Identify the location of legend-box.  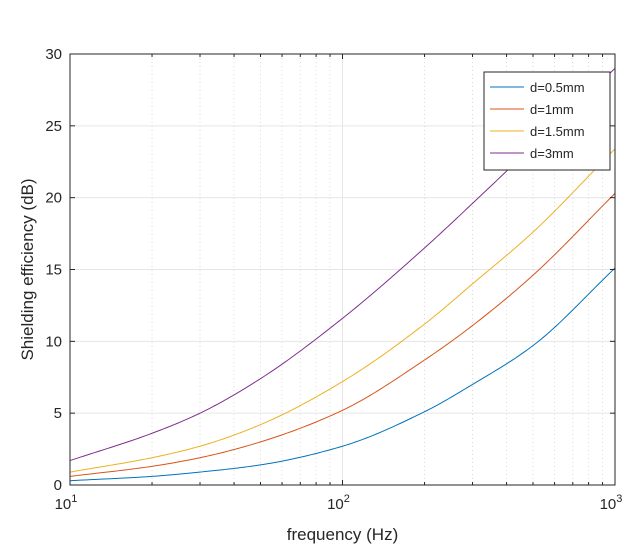
(547, 121).